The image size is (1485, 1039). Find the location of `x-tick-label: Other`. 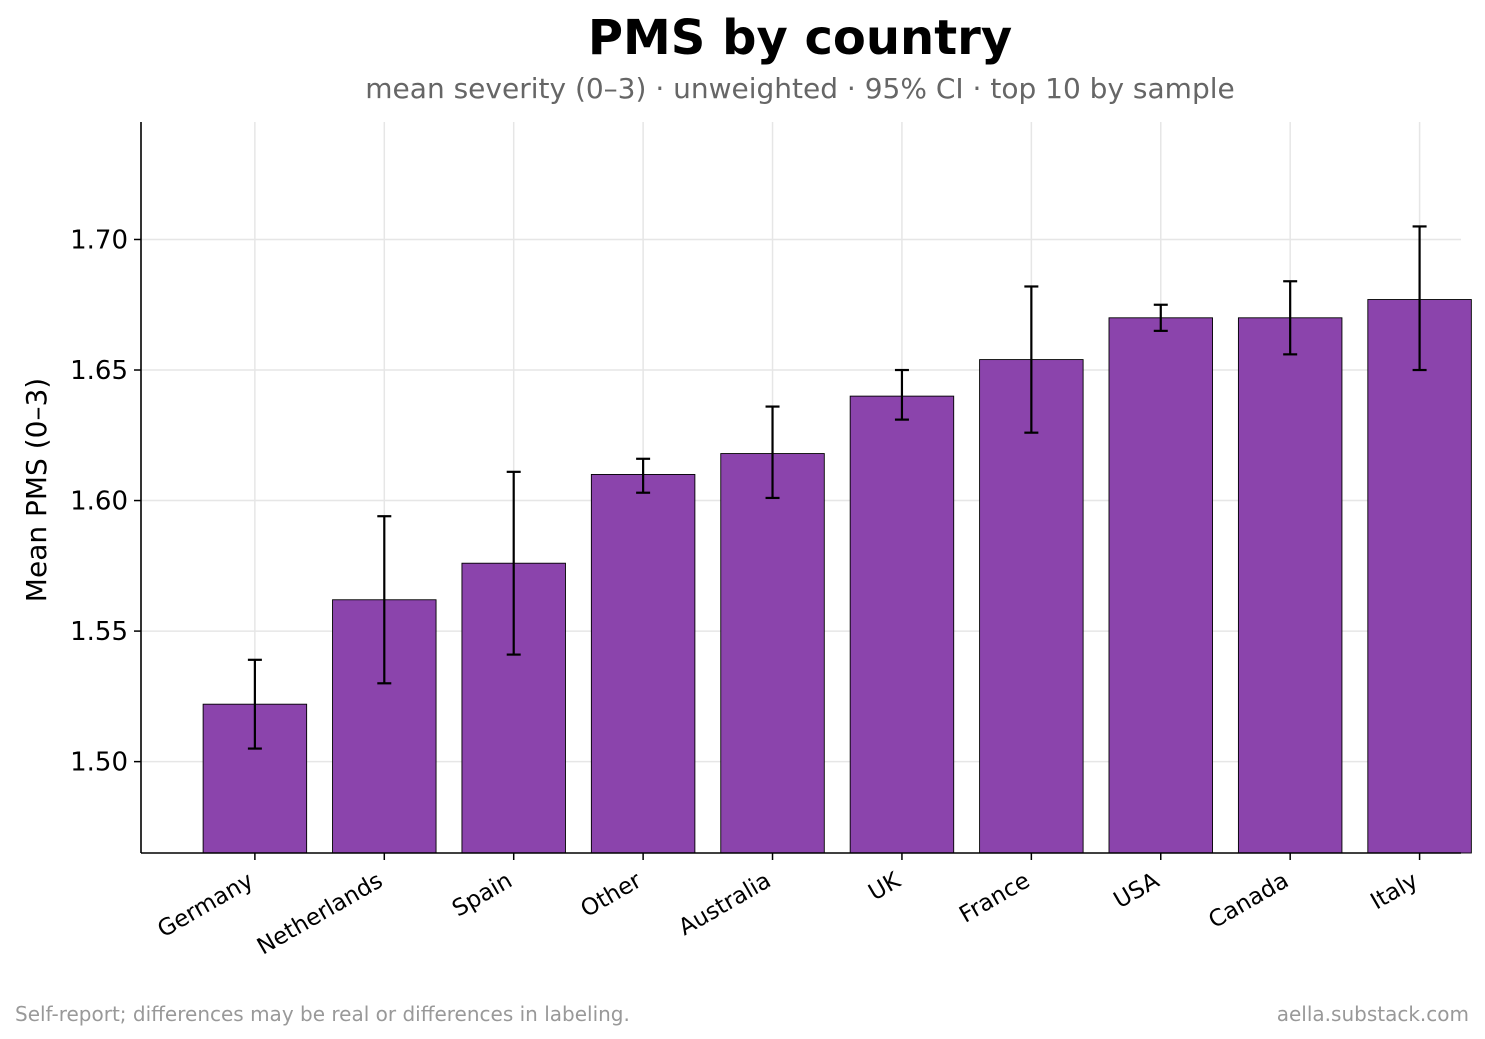

x-tick-label: Other is located at coordinates (612, 894).